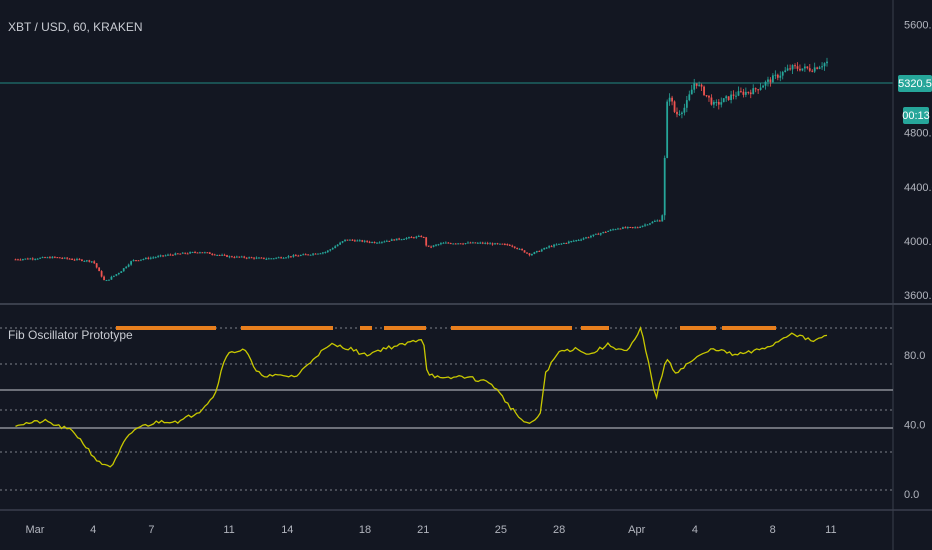  I want to click on time-tick-label: 4, so click(695, 530).